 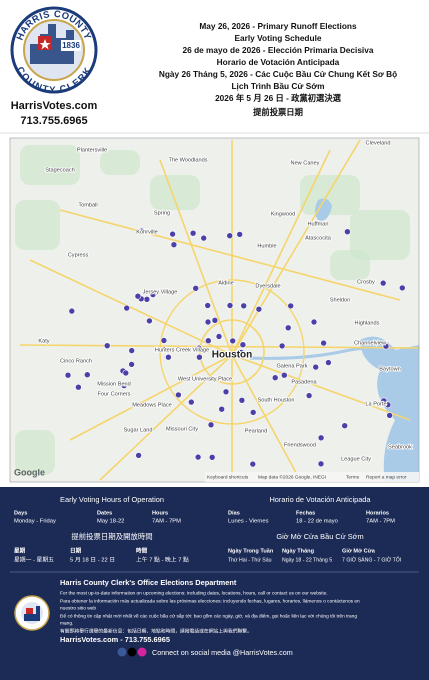 I want to click on schedule-header: Fechas, so click(x=305, y=513).